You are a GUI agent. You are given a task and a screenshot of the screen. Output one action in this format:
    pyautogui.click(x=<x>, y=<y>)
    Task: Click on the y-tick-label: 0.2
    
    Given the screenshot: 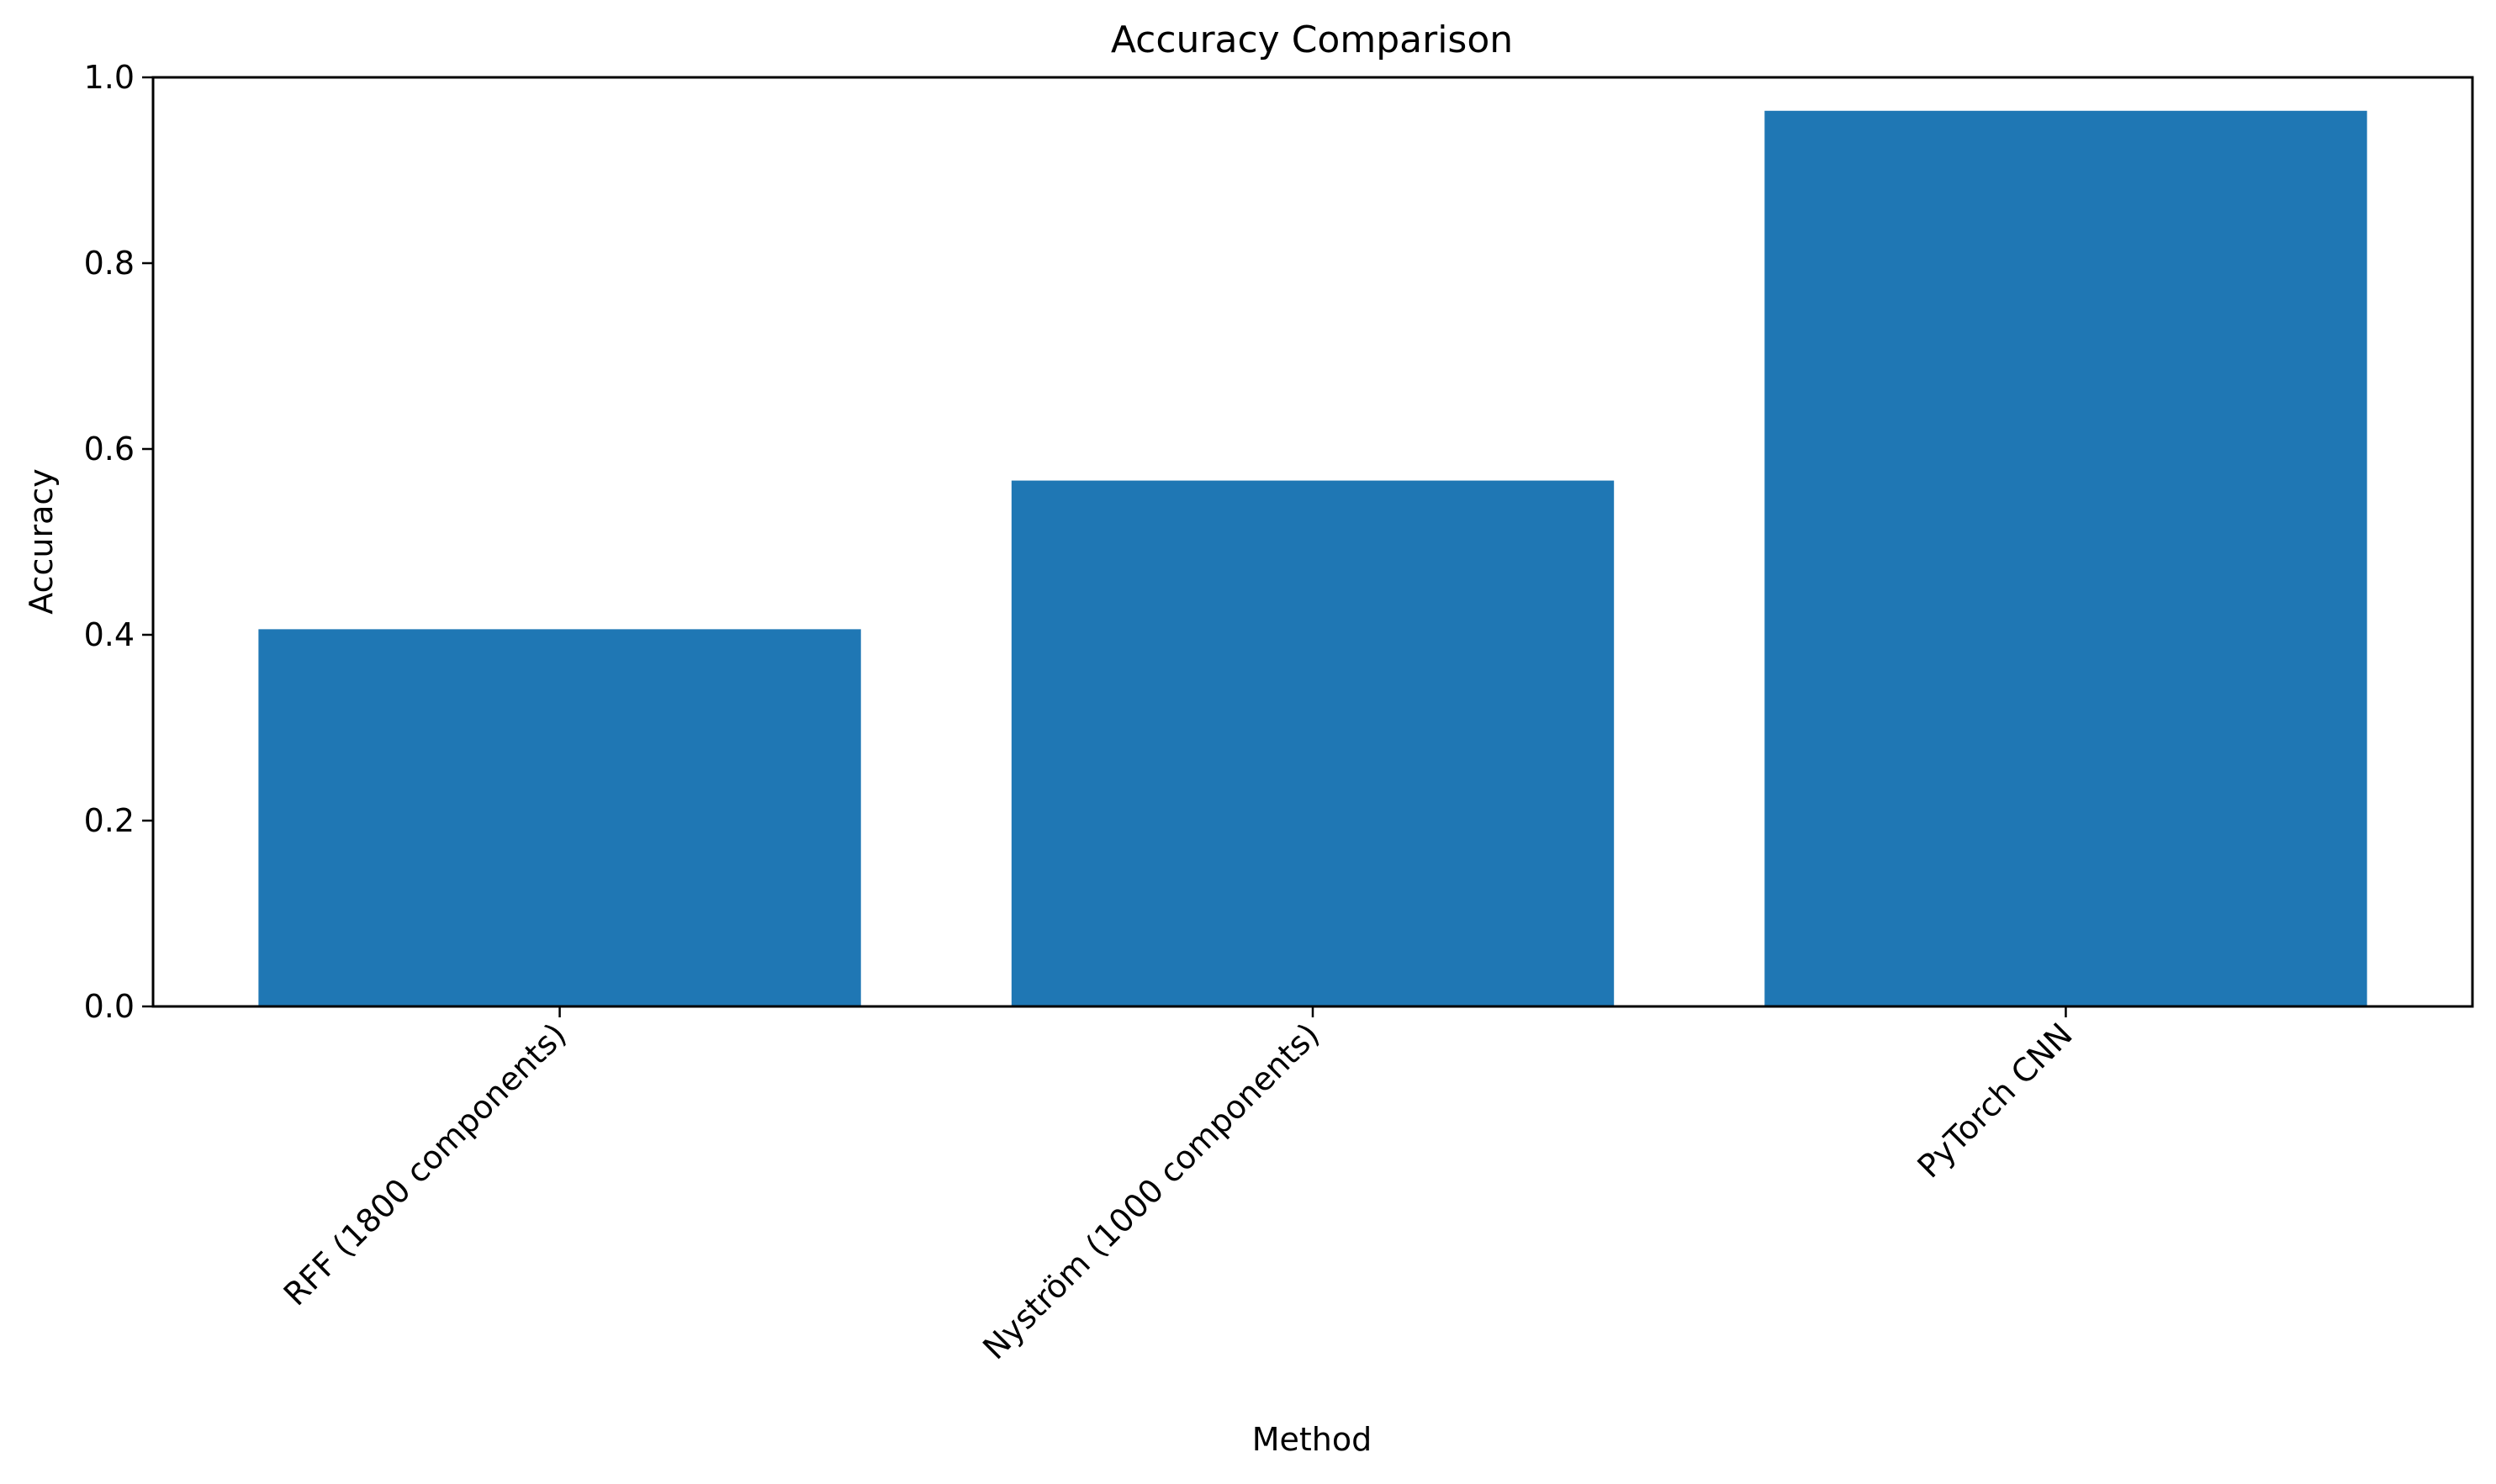 What is the action you would take?
    pyautogui.click(x=109, y=820)
    